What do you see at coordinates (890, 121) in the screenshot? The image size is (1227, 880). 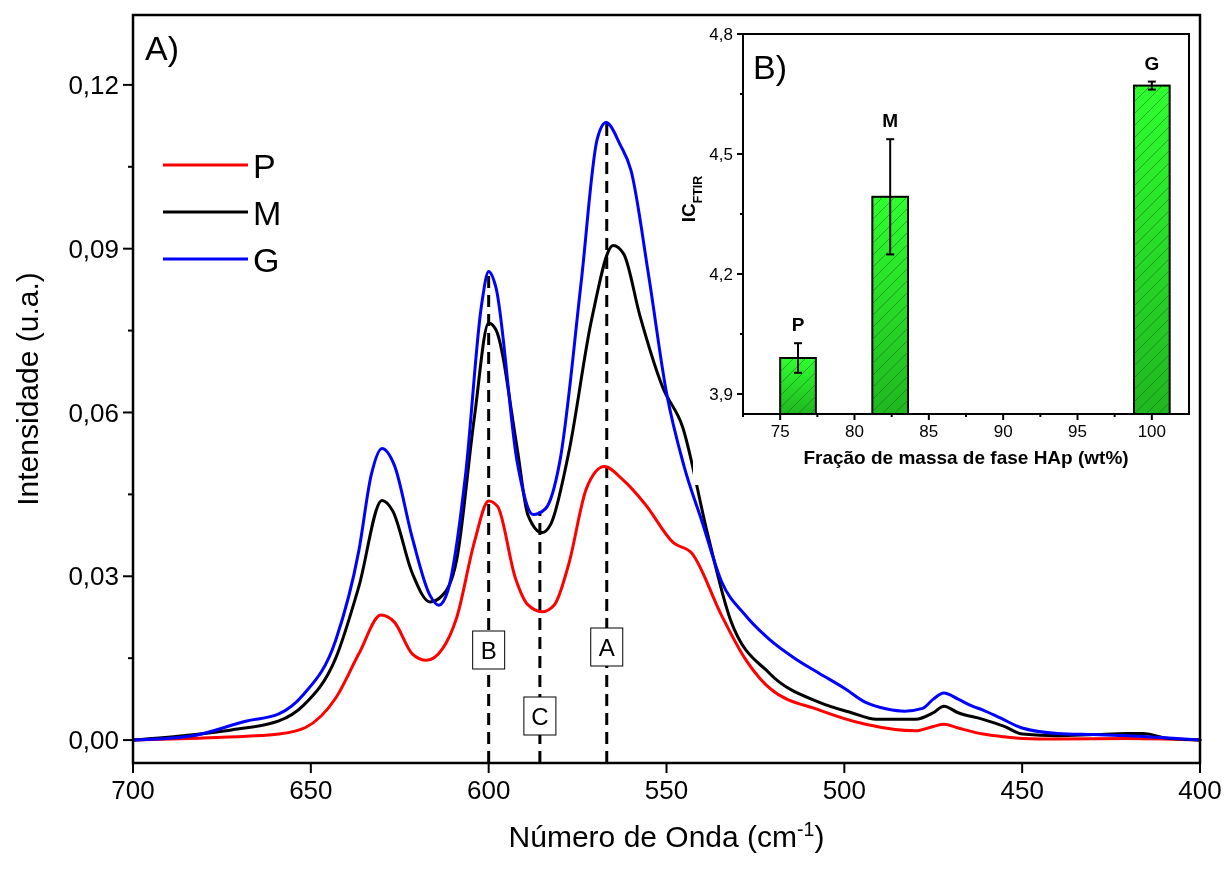 I see `annotation: M` at bounding box center [890, 121].